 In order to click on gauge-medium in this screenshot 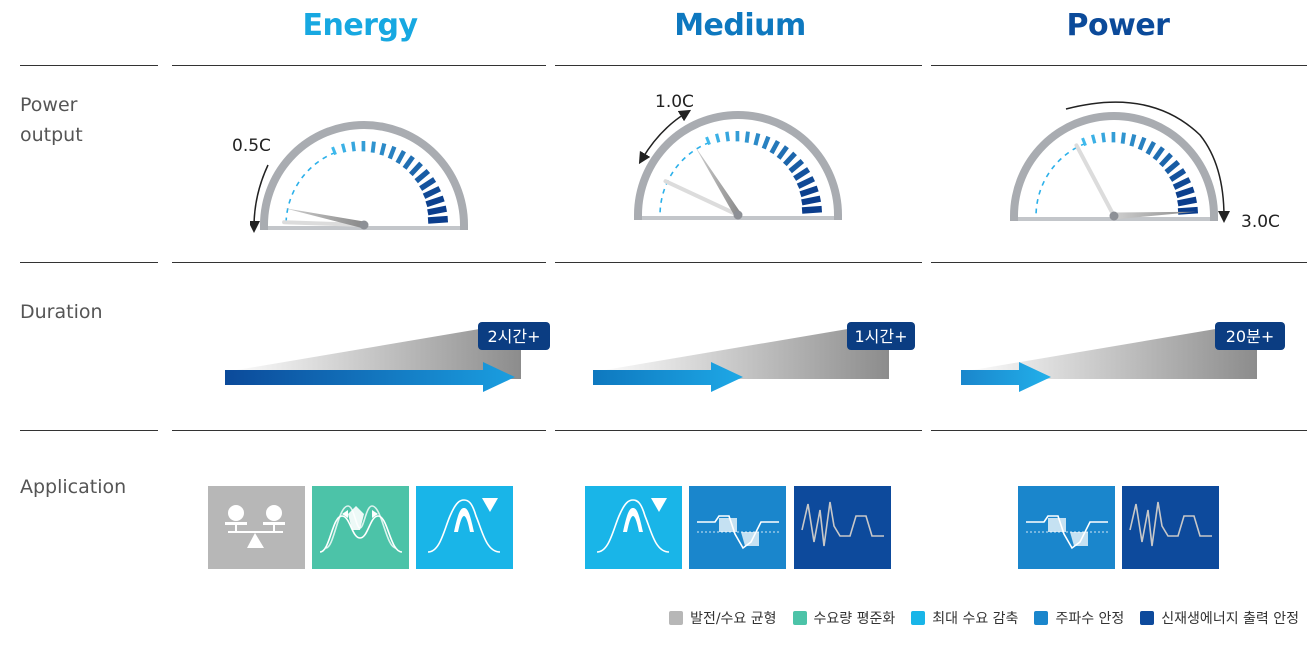, I will do `click(738, 164)`.